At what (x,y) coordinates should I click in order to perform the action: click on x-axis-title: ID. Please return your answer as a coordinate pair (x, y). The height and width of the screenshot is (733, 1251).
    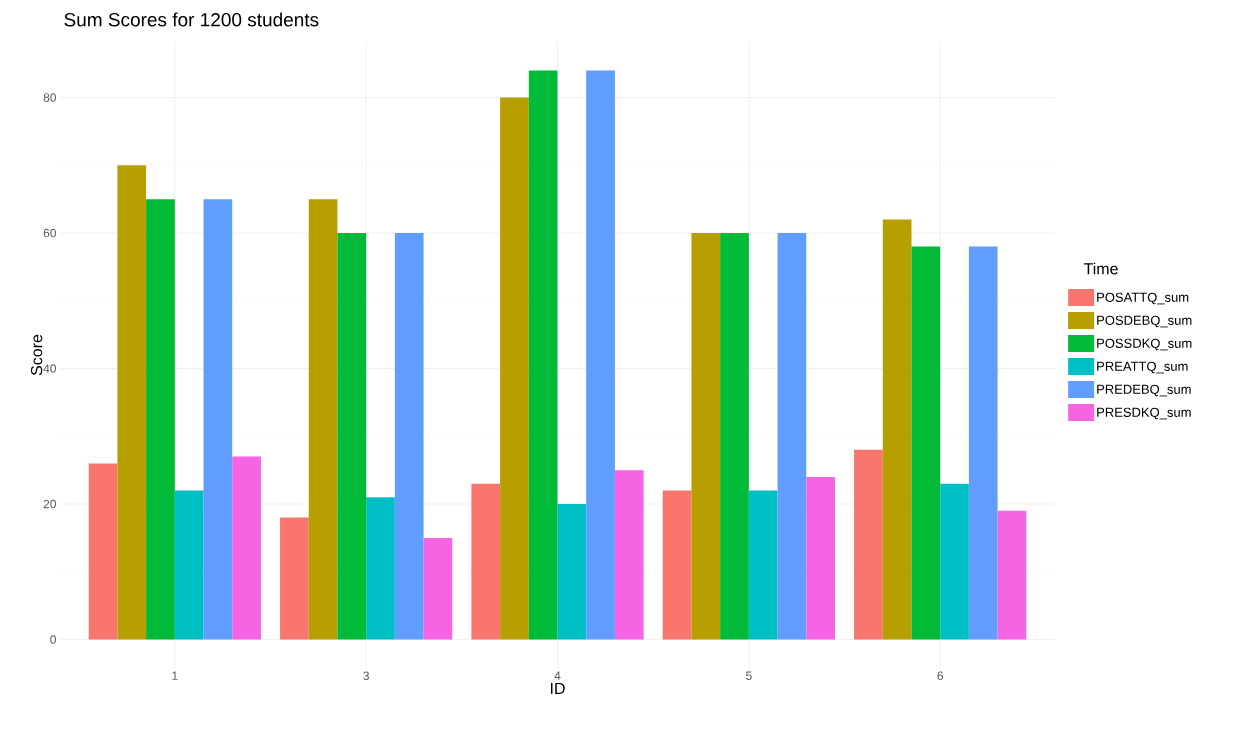
    Looking at the image, I should click on (557, 688).